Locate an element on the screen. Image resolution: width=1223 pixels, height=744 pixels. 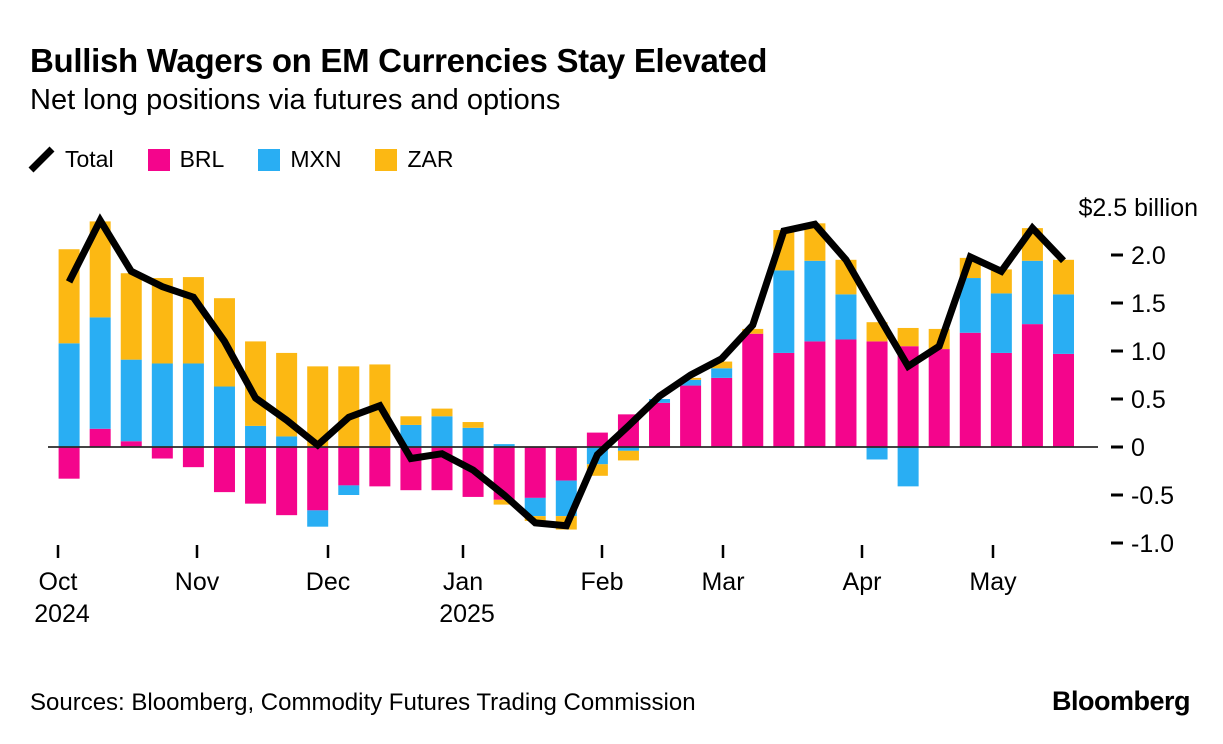
bar-segment-mxn-week10 is located at coordinates (349, 490).